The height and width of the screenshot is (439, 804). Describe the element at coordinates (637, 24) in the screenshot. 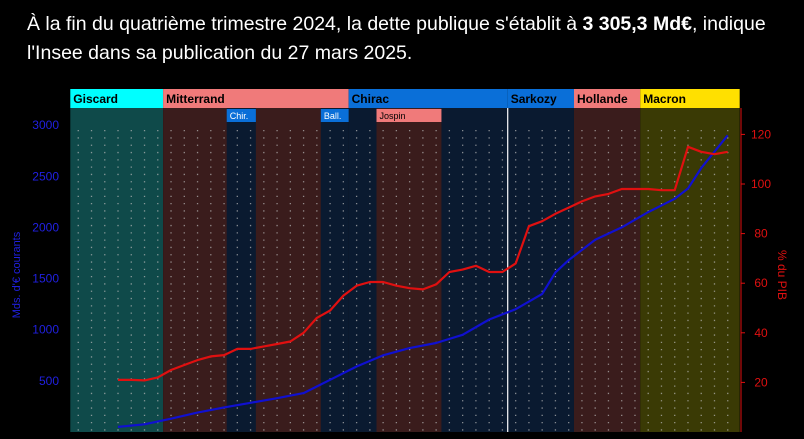

I see `headline-amount: 3 305,3 Md€` at that location.